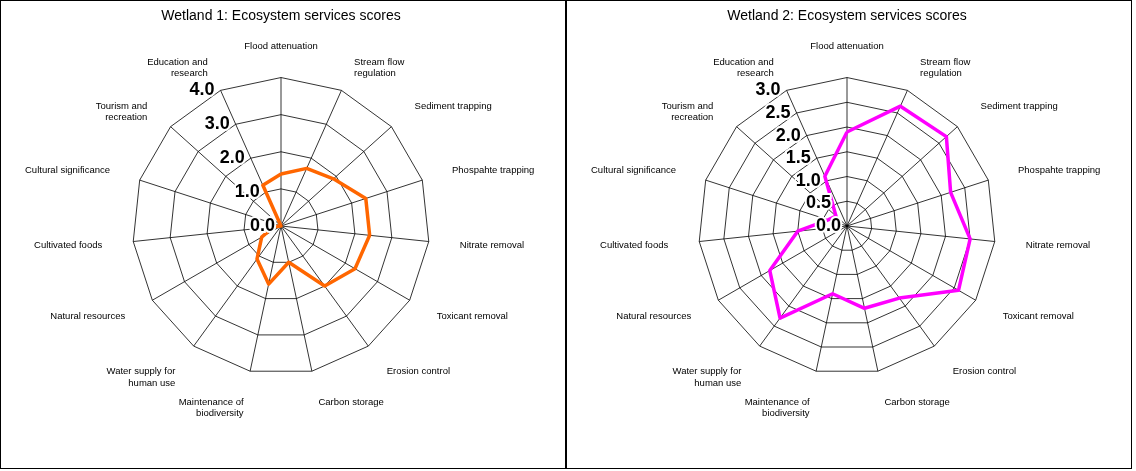 The image size is (1136, 471). What do you see at coordinates (818, 202) in the screenshot?
I see `y-tick-label: 0.5` at bounding box center [818, 202].